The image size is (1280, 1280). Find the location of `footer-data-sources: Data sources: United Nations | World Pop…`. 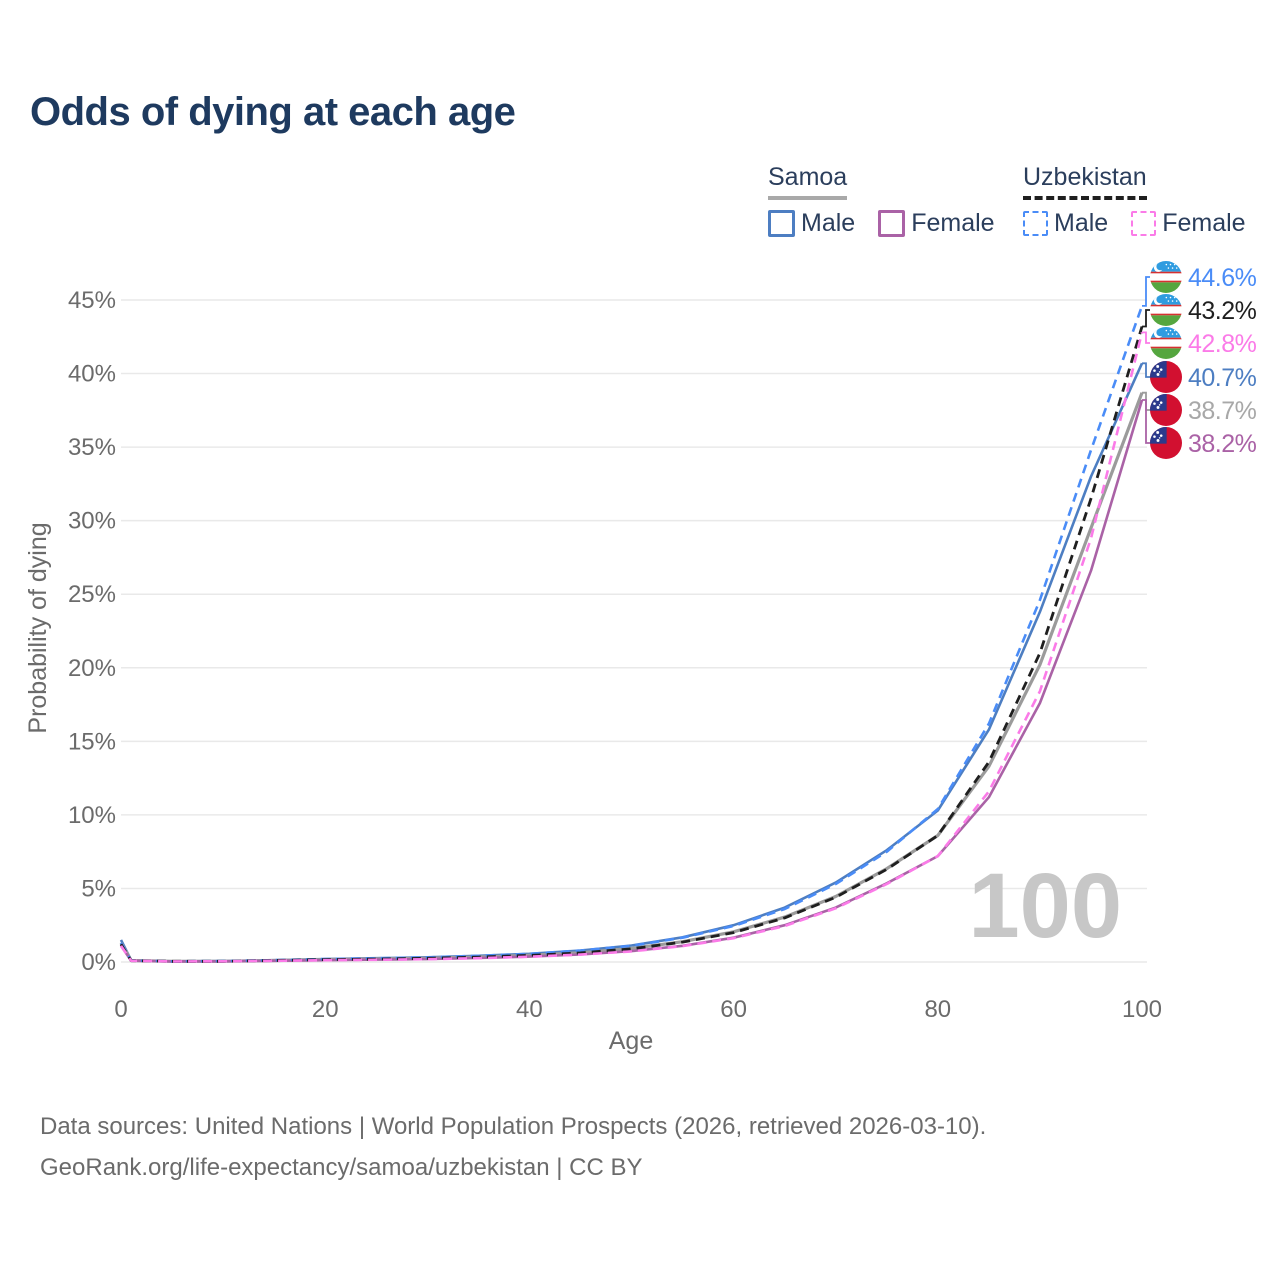

footer-data-sources: Data sources: United Nations | World Pop… is located at coordinates (513, 1126).